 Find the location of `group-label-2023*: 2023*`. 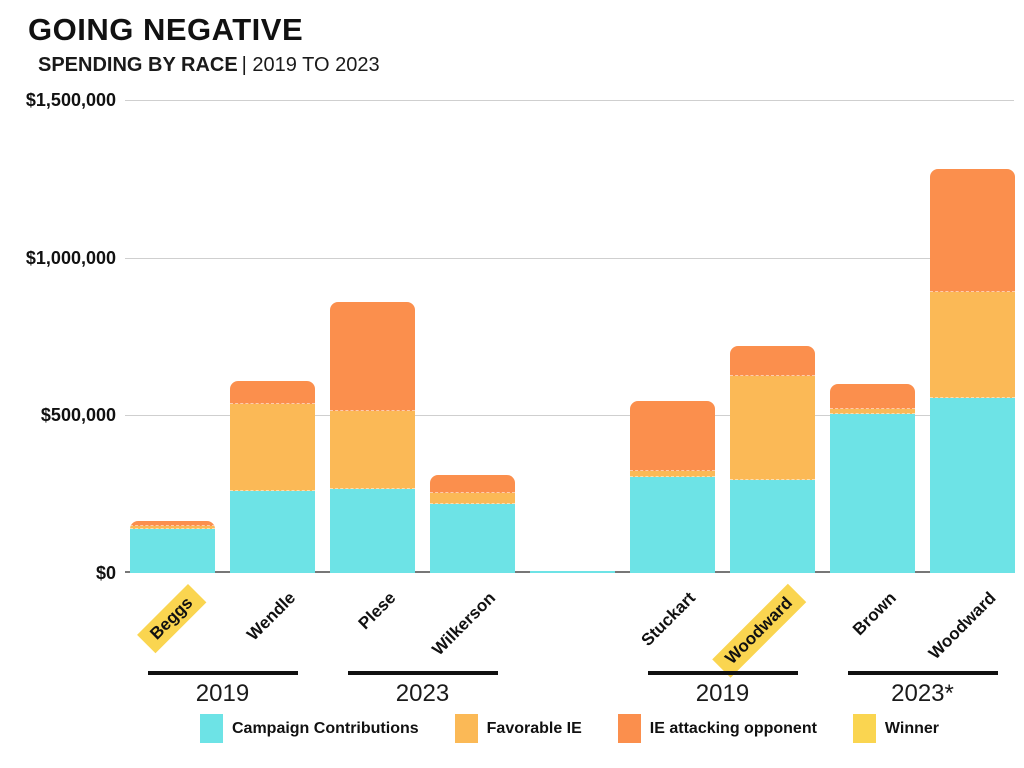

group-label-2023*: 2023* is located at coordinates (922, 693).